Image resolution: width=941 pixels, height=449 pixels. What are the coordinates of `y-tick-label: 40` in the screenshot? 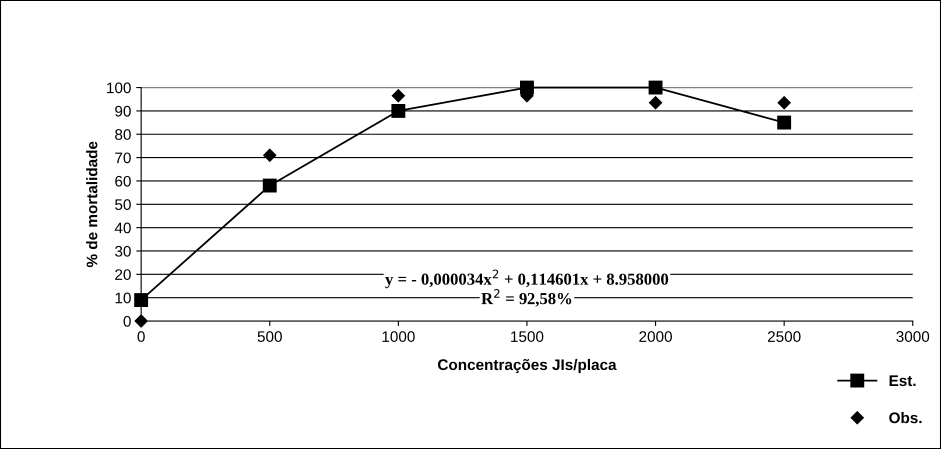 It's located at (122, 228).